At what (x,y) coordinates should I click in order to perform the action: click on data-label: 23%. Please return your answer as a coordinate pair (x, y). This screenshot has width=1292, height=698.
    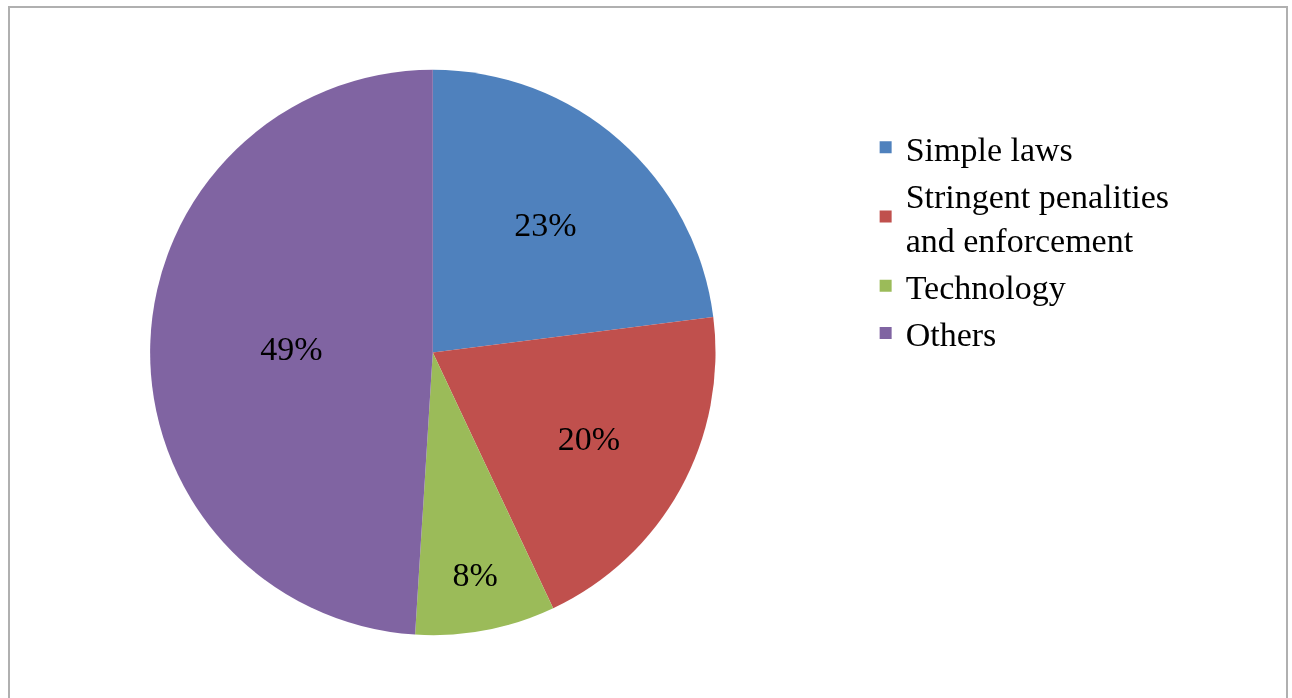
    Looking at the image, I should click on (545, 225).